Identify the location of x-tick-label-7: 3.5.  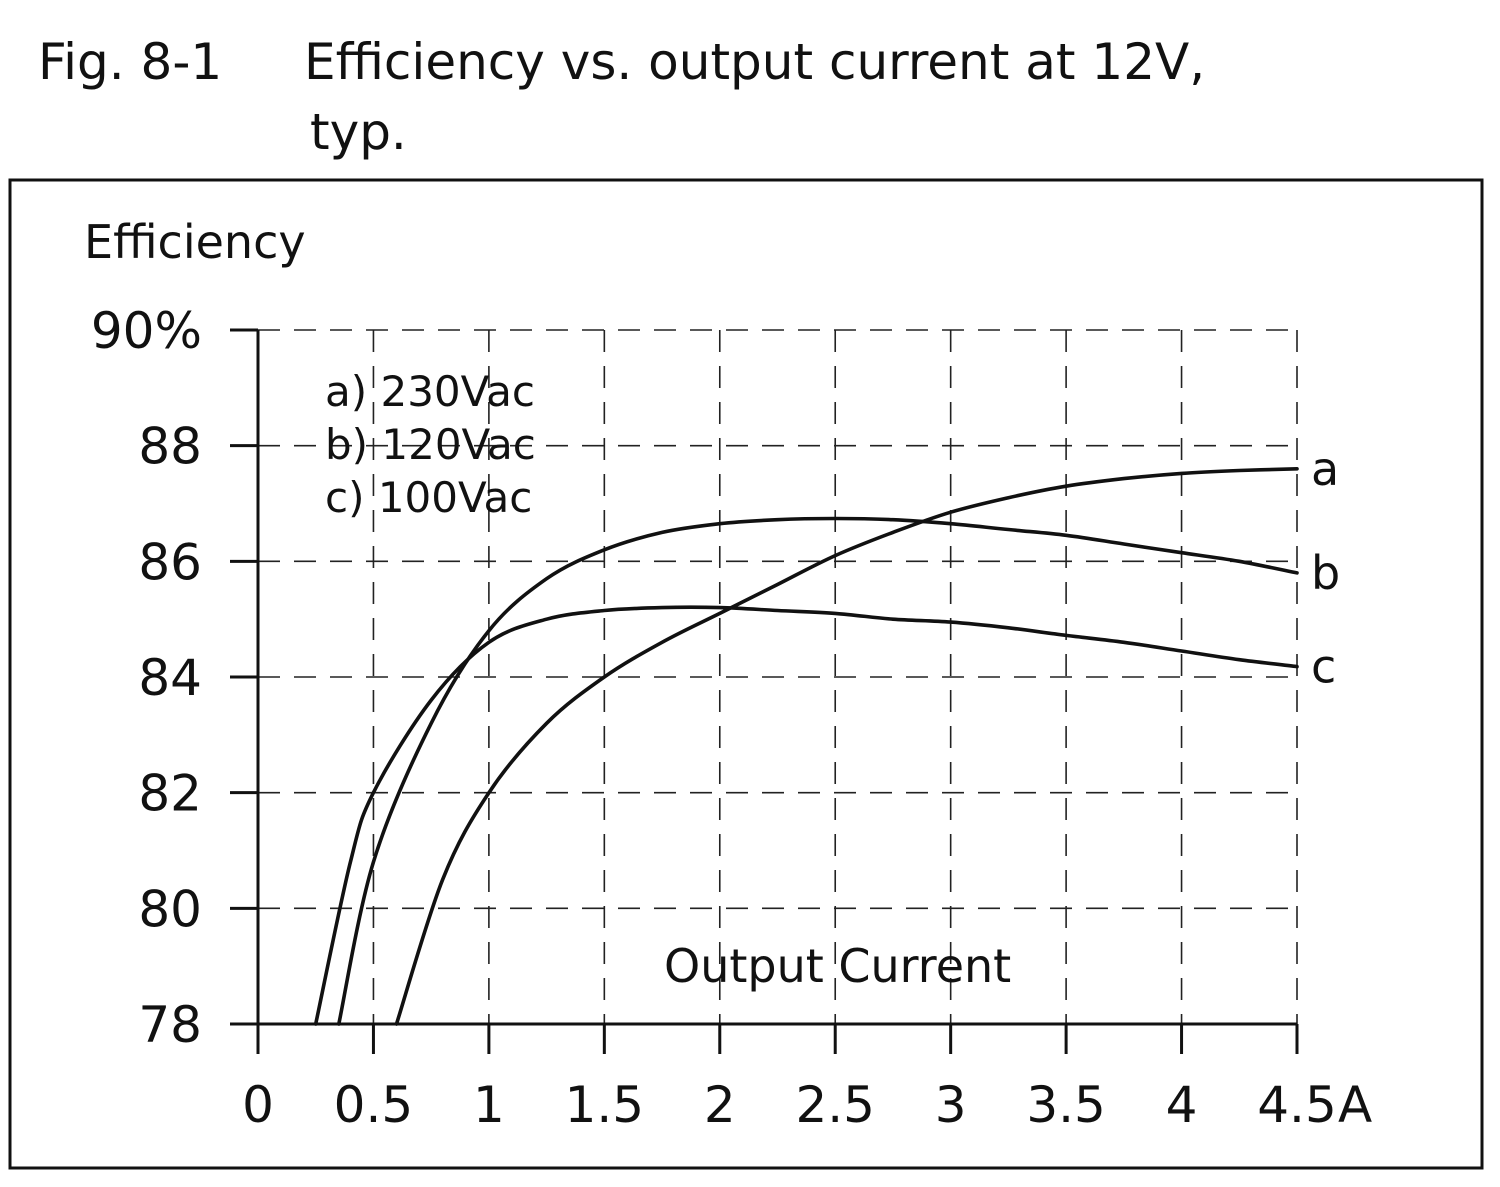
(1066, 1105).